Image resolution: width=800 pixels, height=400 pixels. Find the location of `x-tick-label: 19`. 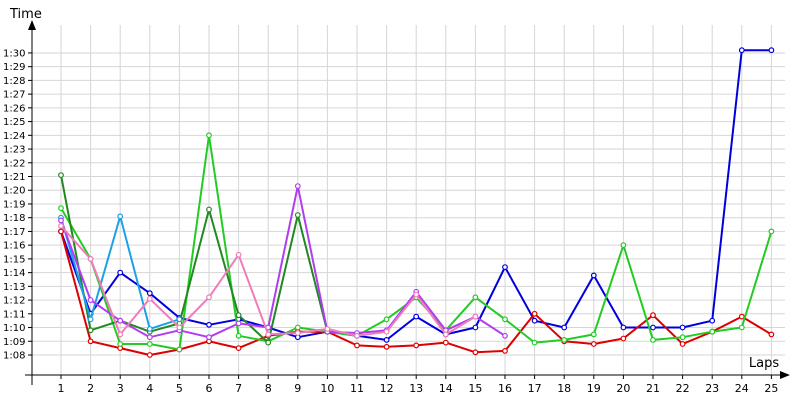

x-tick-label: 19 is located at coordinates (594, 388).